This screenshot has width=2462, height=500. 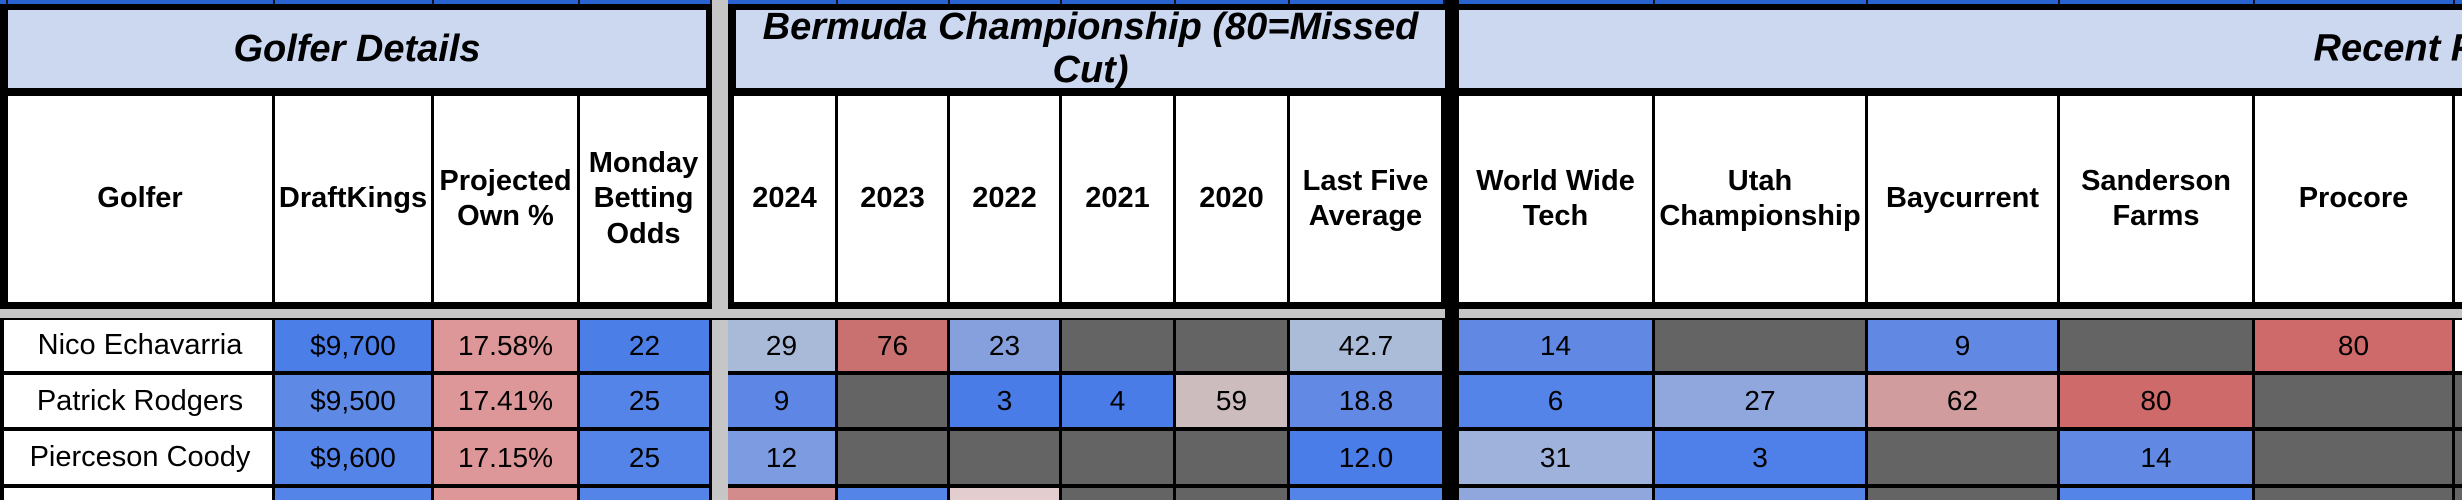 I want to click on cell-utah: 27, so click(x=1761, y=403).